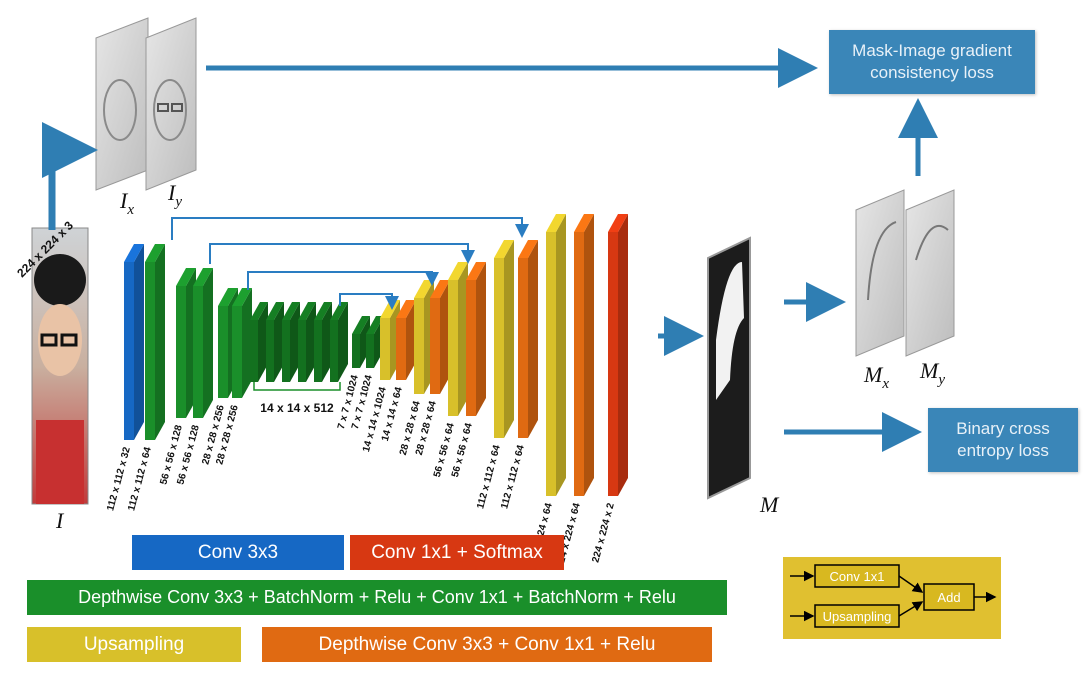  I want to click on input-image, so click(60, 366).